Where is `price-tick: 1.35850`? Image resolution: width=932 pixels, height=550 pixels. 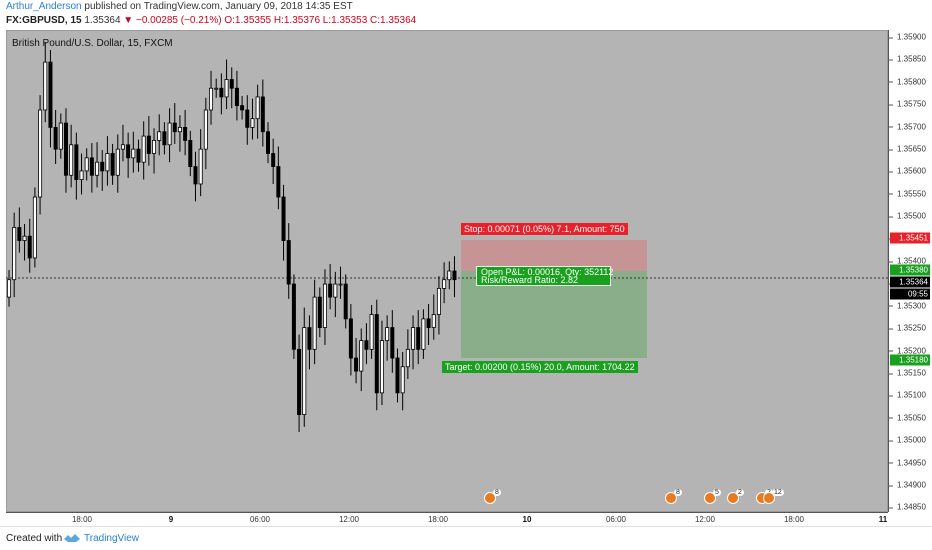
price-tick: 1.35850 is located at coordinates (907, 59).